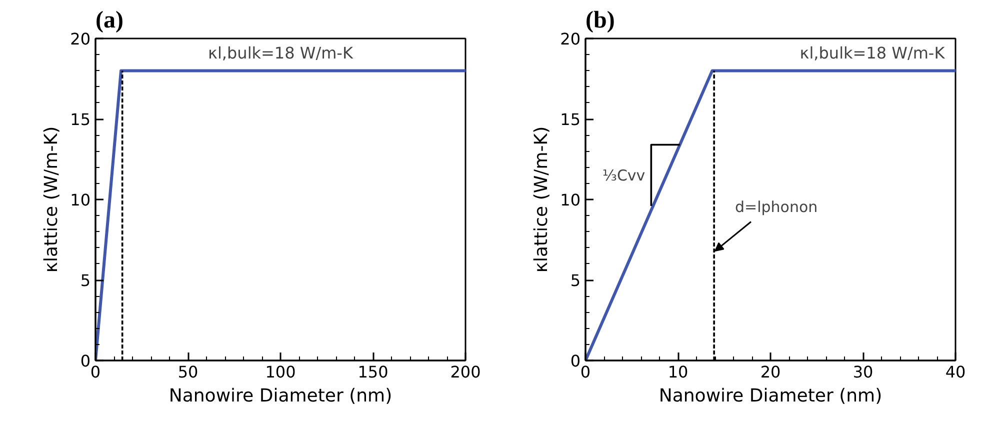 The width and height of the screenshot is (984, 426). I want to click on chart-title: (a), so click(110, 21).